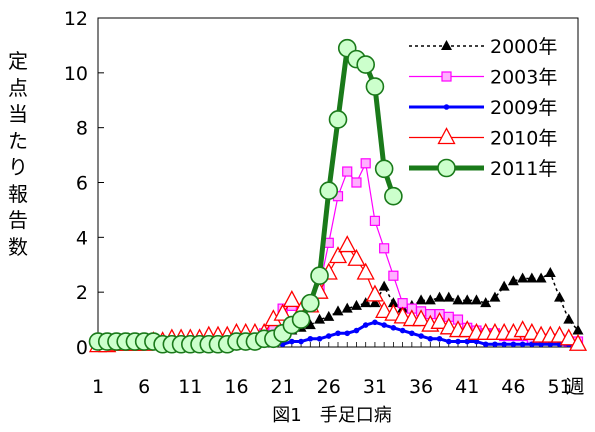  Describe the element at coordinates (329, 387) in the screenshot. I see `x-tick-label: 26` at that location.